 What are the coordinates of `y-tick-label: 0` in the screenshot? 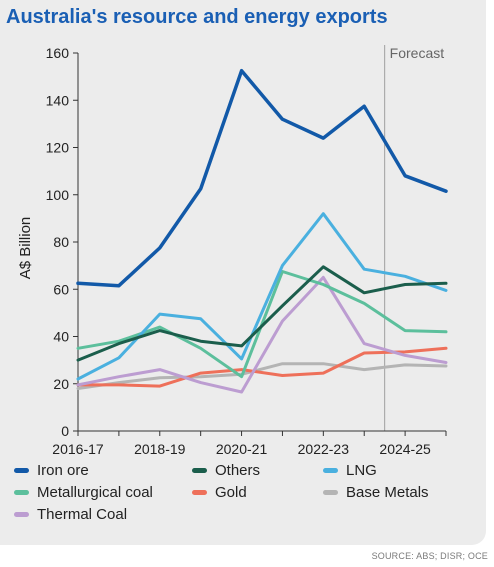 It's located at (65, 431).